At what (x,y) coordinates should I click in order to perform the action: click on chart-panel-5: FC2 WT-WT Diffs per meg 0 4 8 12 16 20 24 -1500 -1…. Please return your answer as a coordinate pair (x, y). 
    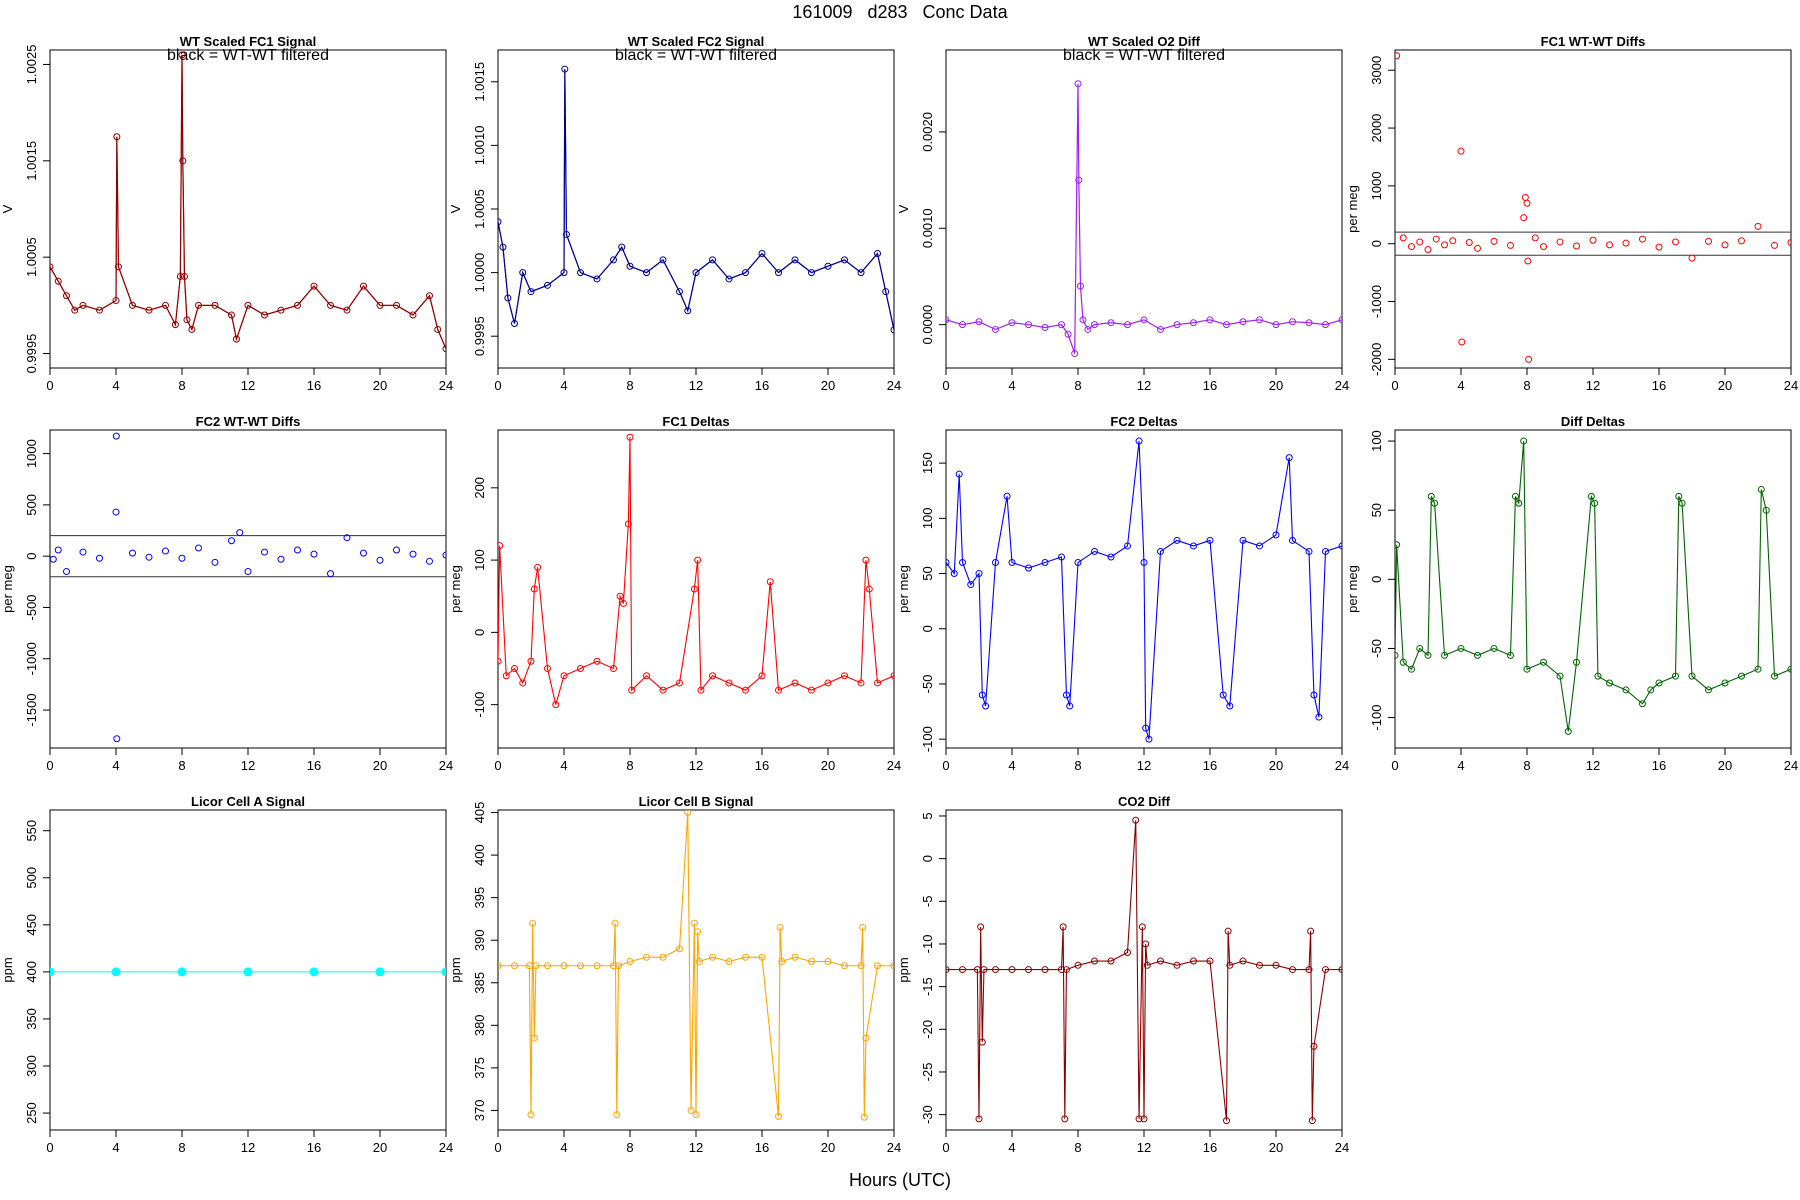
    Looking at the image, I should click on (226, 593).